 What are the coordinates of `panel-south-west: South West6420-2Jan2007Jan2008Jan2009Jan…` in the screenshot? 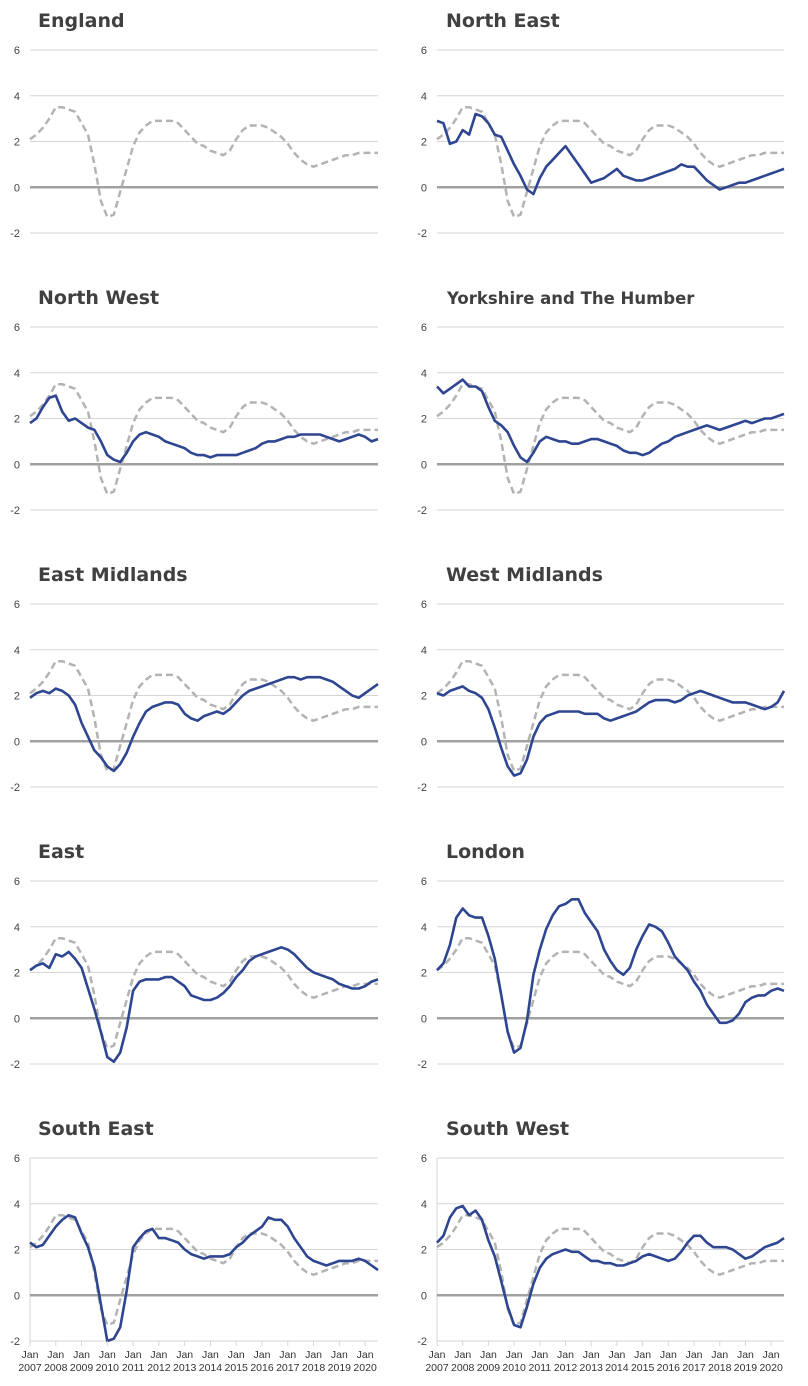 It's located at (601, 1246).